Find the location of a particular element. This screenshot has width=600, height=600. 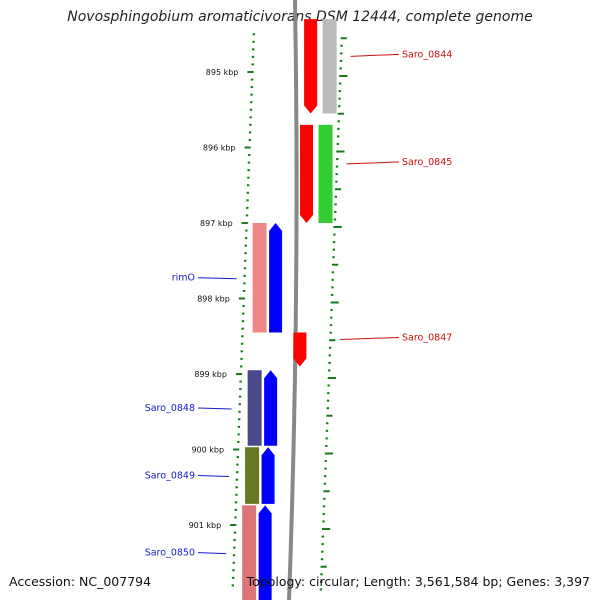

cds-bar-rimo is located at coordinates (259, 278).